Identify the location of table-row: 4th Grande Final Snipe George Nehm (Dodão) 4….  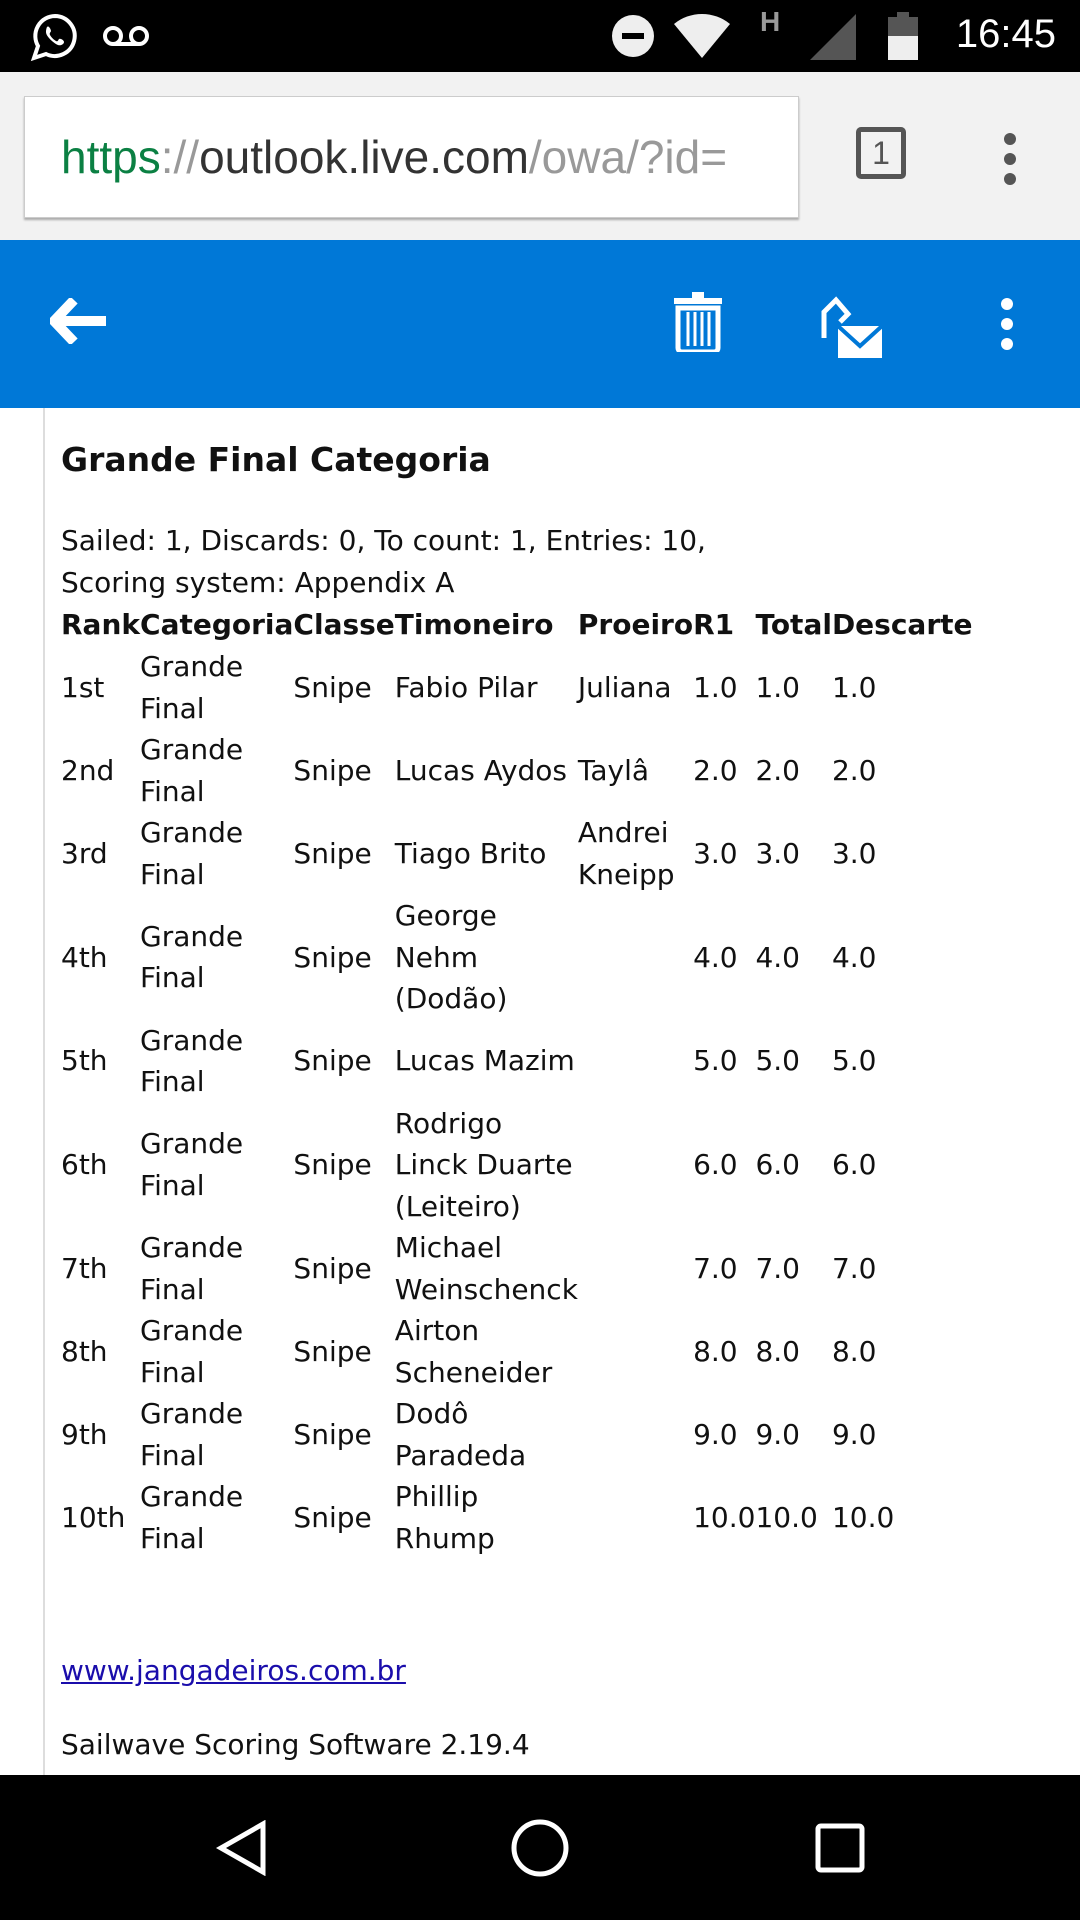
(517, 957).